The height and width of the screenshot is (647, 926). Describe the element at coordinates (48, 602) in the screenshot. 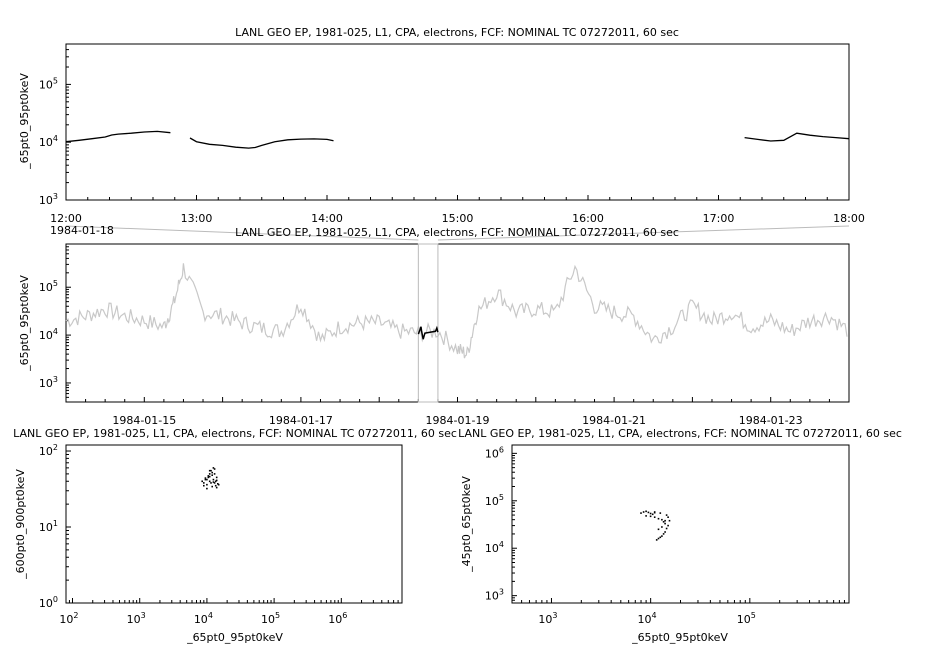

I see `y-tick-label: 10⁰` at that location.